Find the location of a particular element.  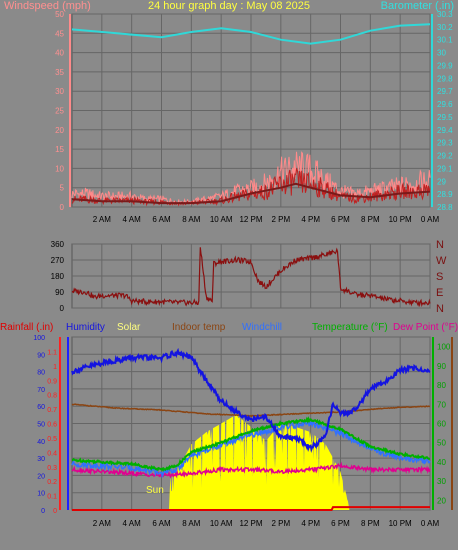

panel3-y-humidity-tick: 50 is located at coordinates (41, 425).